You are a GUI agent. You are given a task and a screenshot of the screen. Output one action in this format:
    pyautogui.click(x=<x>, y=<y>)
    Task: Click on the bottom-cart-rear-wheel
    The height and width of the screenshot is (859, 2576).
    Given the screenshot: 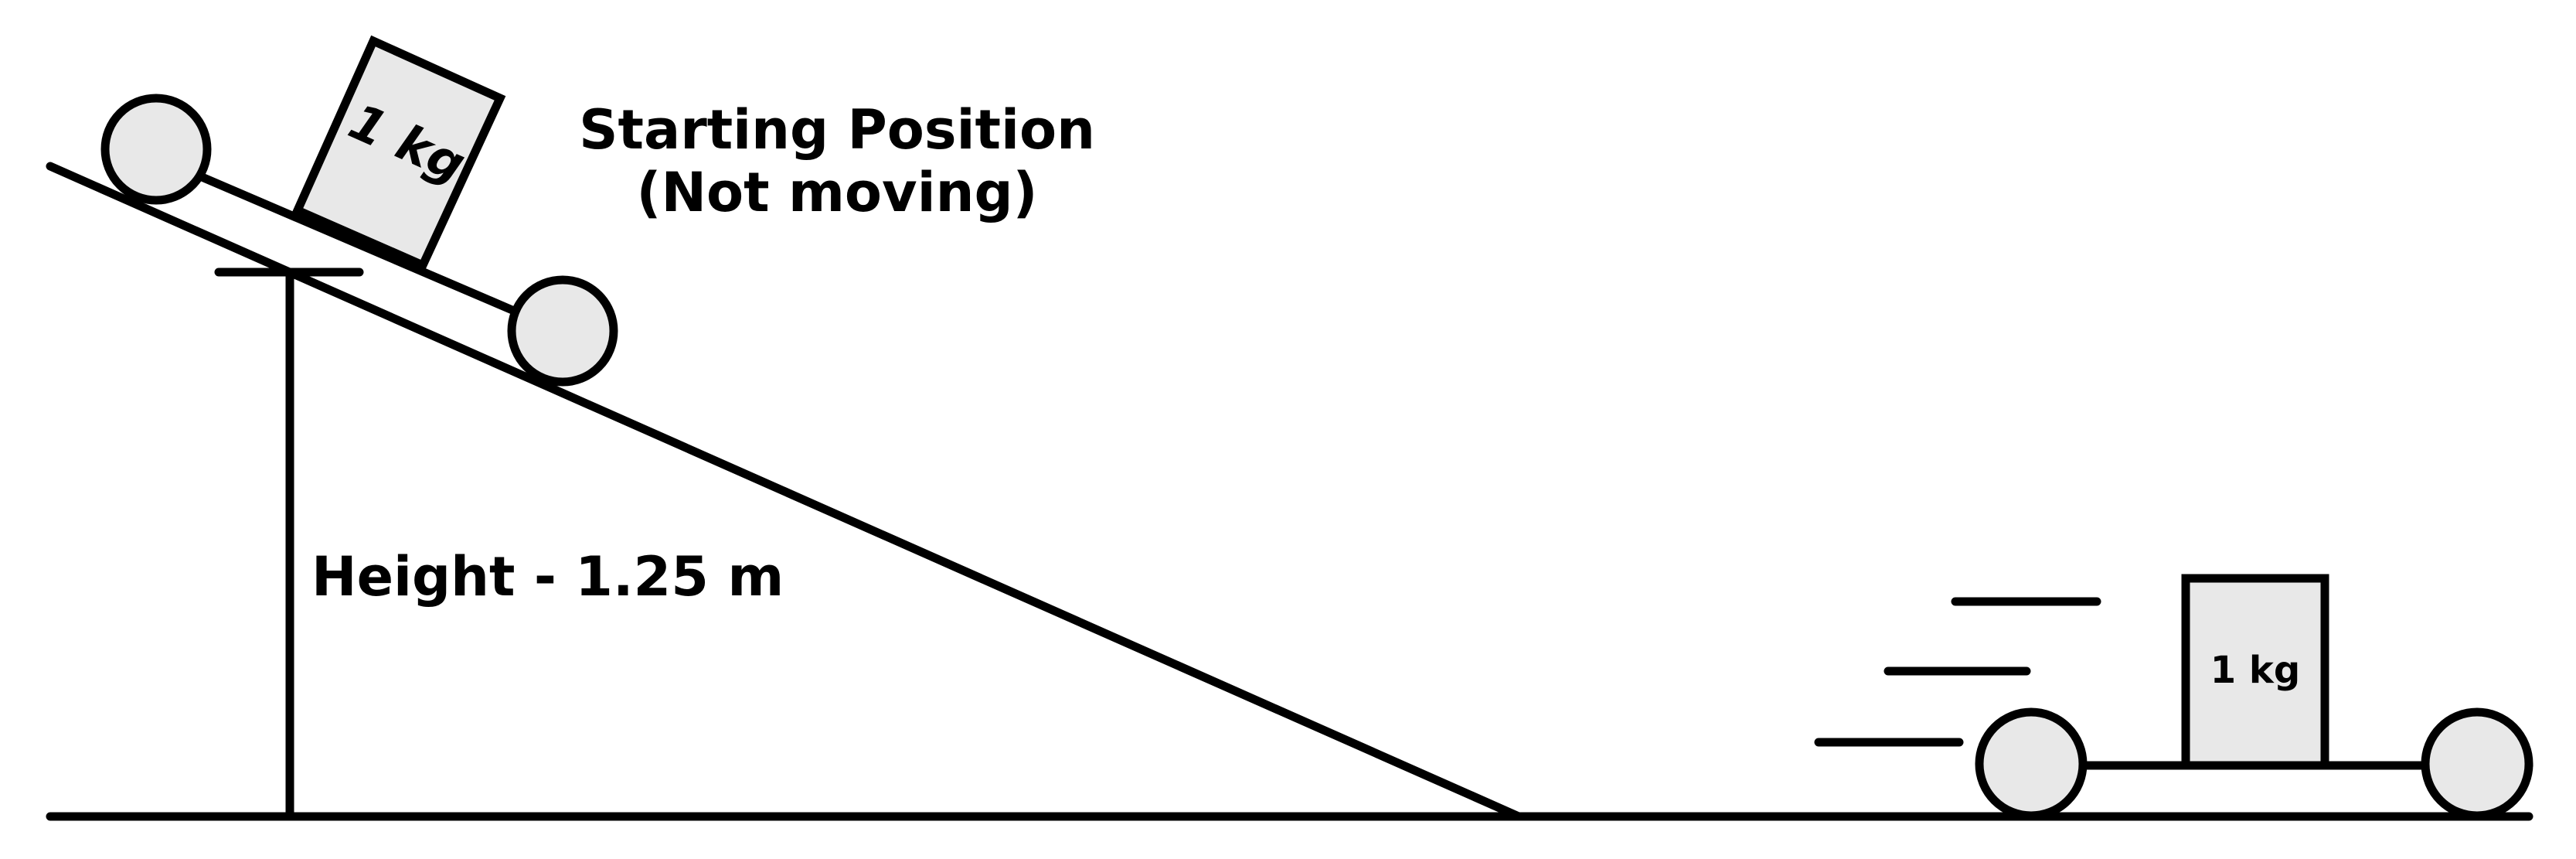 What is the action you would take?
    pyautogui.click(x=2032, y=764)
    